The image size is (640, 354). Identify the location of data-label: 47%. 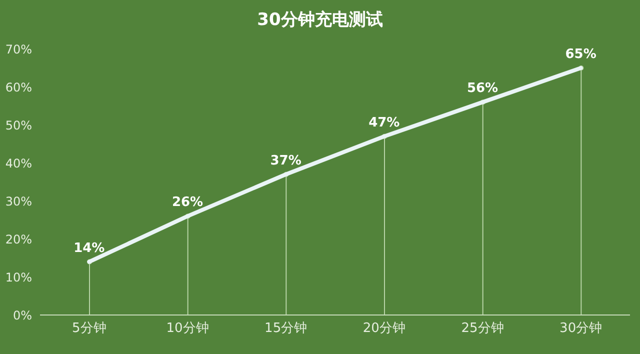
(384, 122).